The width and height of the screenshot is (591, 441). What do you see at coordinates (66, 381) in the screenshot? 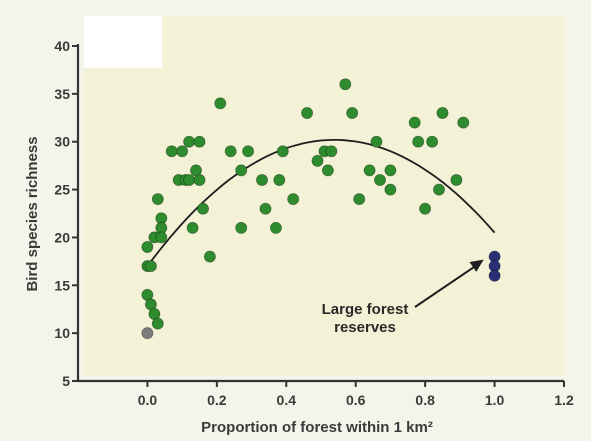
I see `y-tick-label: 5` at bounding box center [66, 381].